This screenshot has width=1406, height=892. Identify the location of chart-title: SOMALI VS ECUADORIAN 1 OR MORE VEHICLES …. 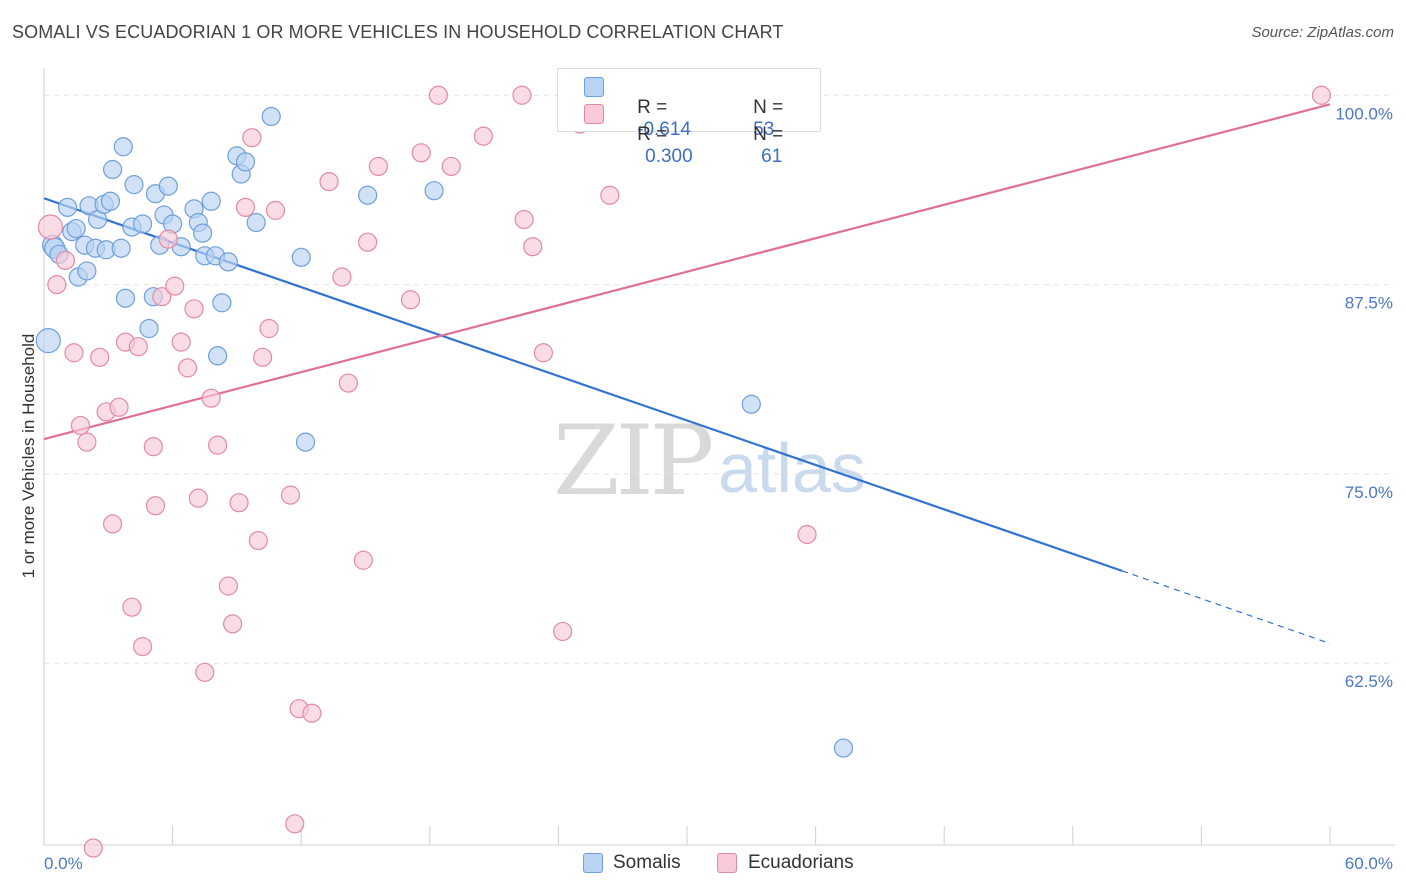
(398, 32).